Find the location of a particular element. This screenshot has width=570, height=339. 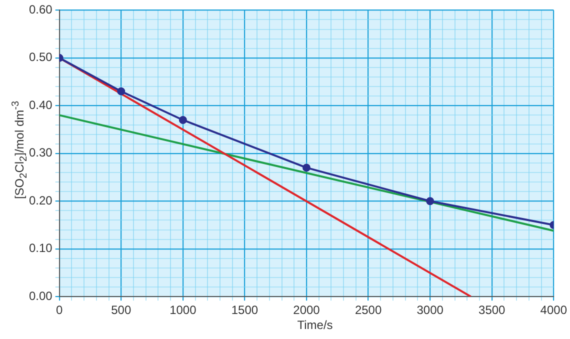

x-tick-label: 2000 is located at coordinates (306, 310).